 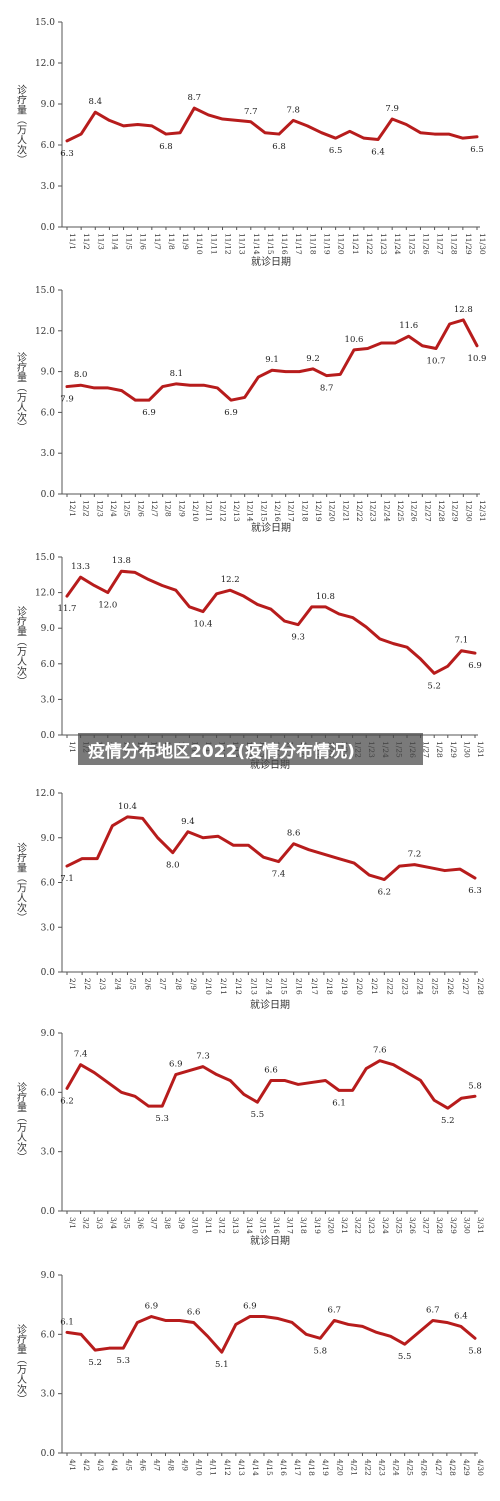 What do you see at coordinates (277, 511) in the screenshot?
I see `x-tick-label: 12/16` at bounding box center [277, 511].